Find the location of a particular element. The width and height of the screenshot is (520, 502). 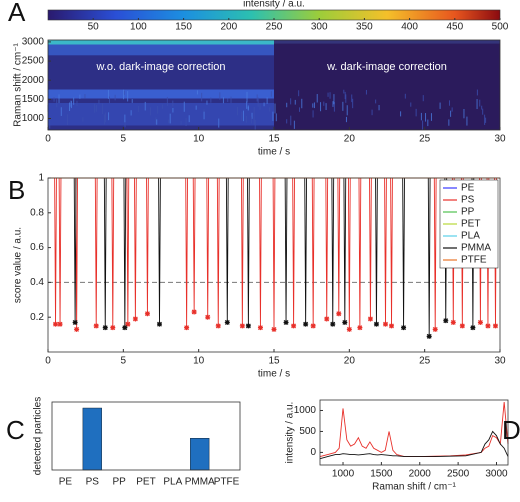

y-axis-label: intensity / a.u. is located at coordinates (290, 433).